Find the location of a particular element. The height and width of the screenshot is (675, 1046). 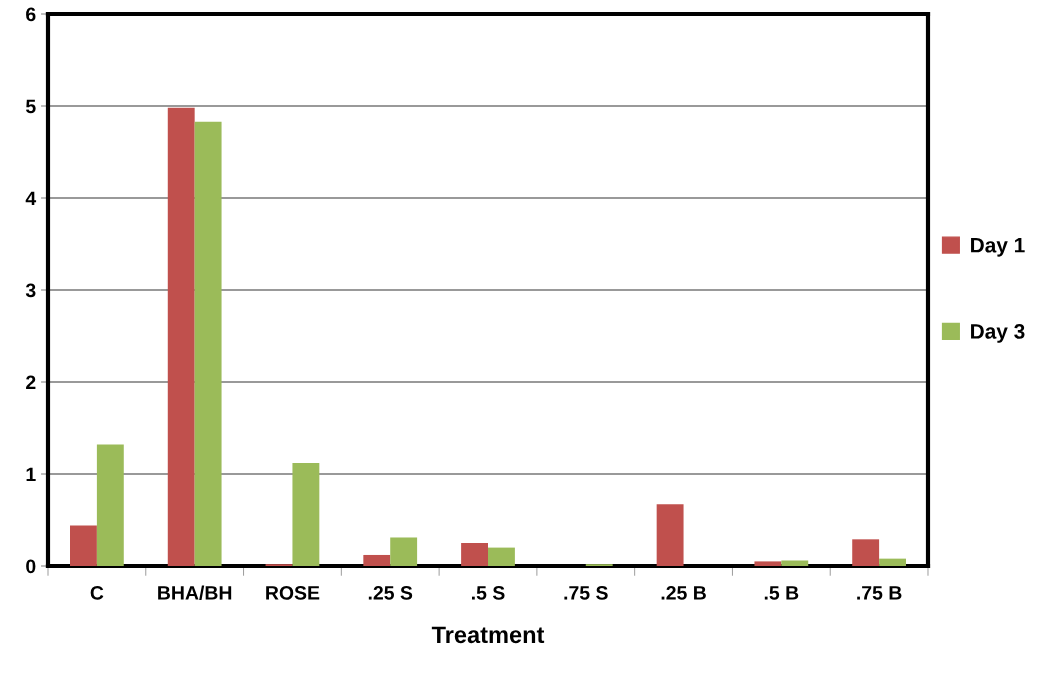

x-tick-label: .75 B is located at coordinates (879, 593).